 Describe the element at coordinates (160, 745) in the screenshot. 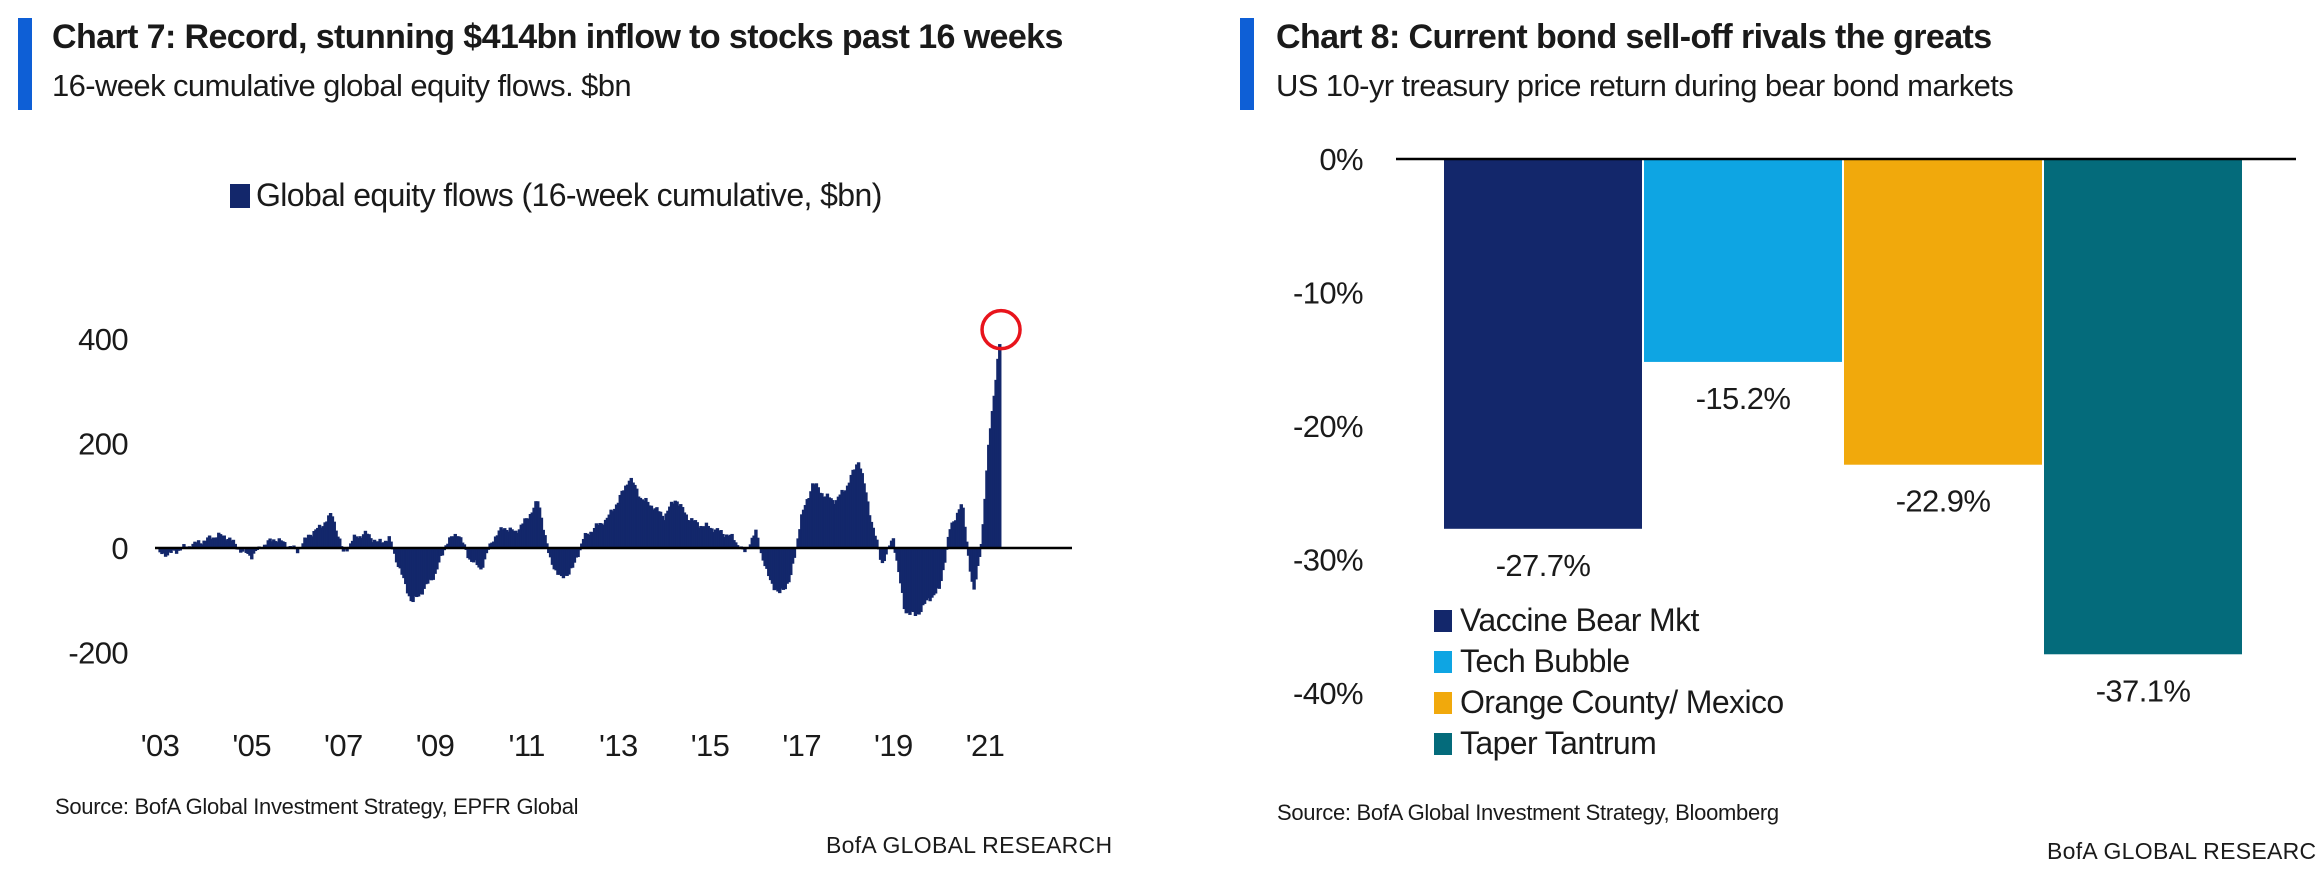

I see `x-tick-label: '03` at that location.